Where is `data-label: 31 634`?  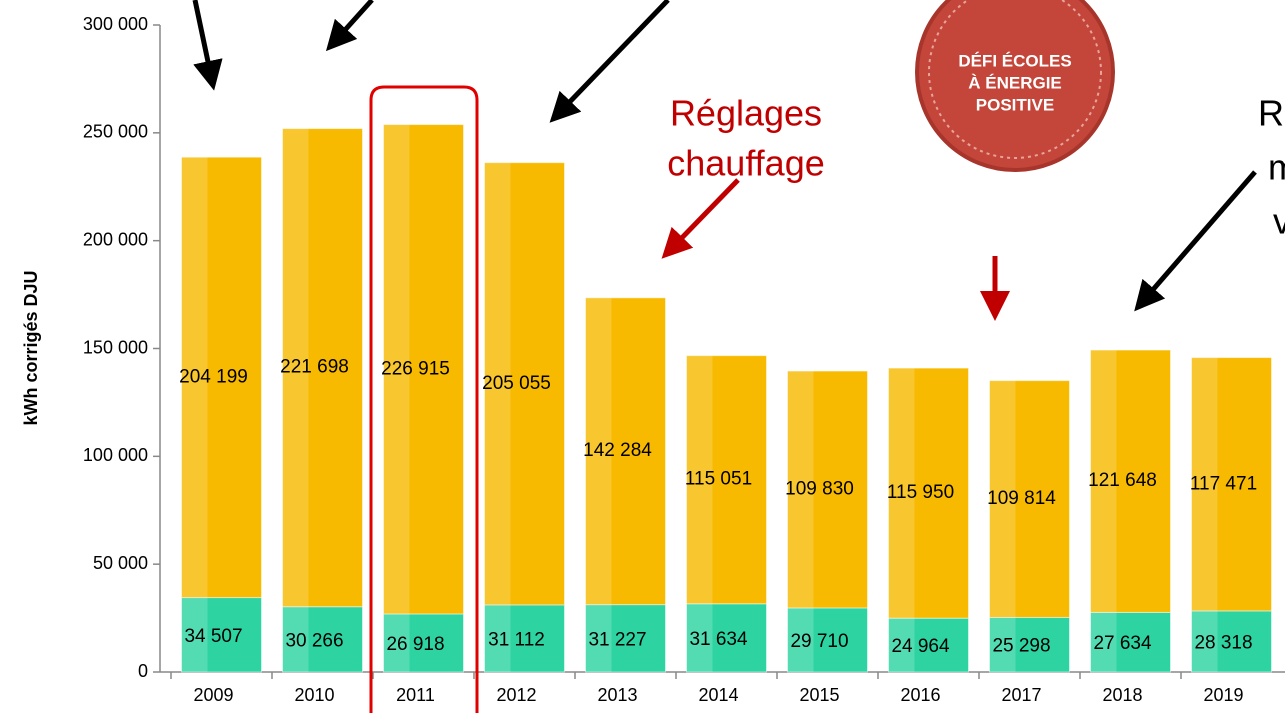
data-label: 31 634 is located at coordinates (718, 639).